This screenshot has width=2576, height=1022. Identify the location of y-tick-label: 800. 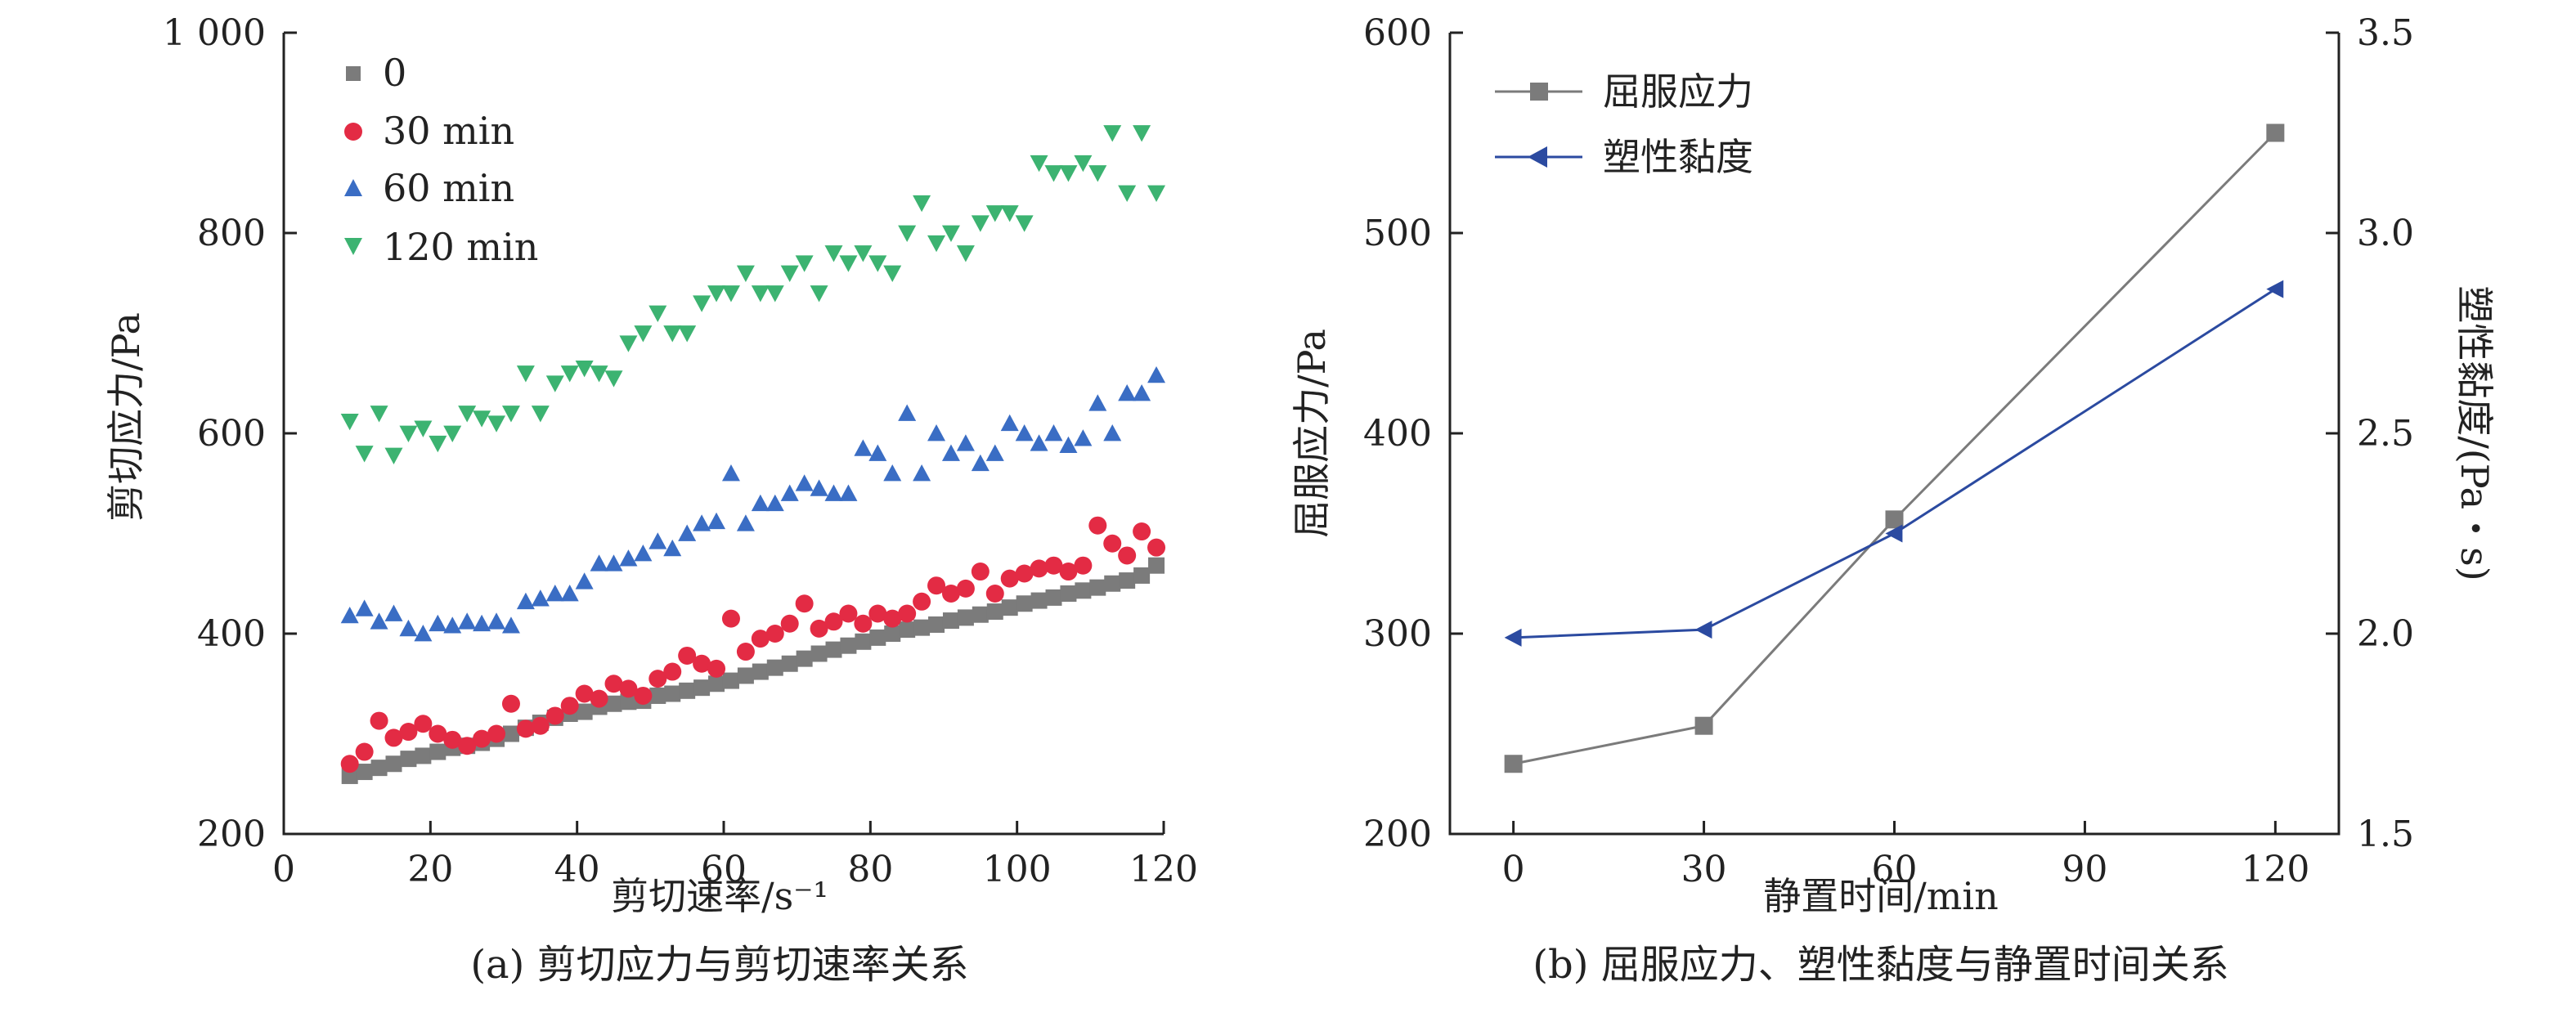
(231, 234).